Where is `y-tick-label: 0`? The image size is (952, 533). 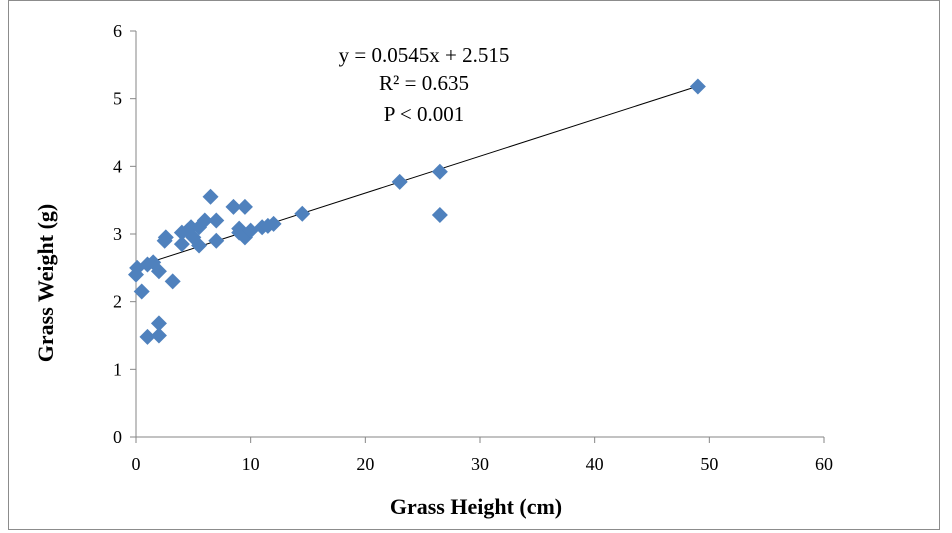 y-tick-label: 0 is located at coordinates (117, 437).